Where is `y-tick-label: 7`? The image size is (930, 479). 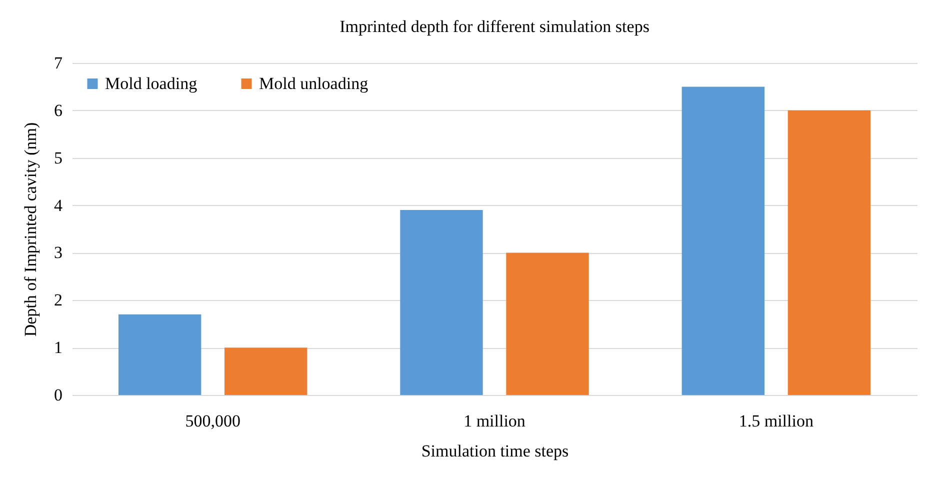
y-tick-label: 7 is located at coordinates (58, 63).